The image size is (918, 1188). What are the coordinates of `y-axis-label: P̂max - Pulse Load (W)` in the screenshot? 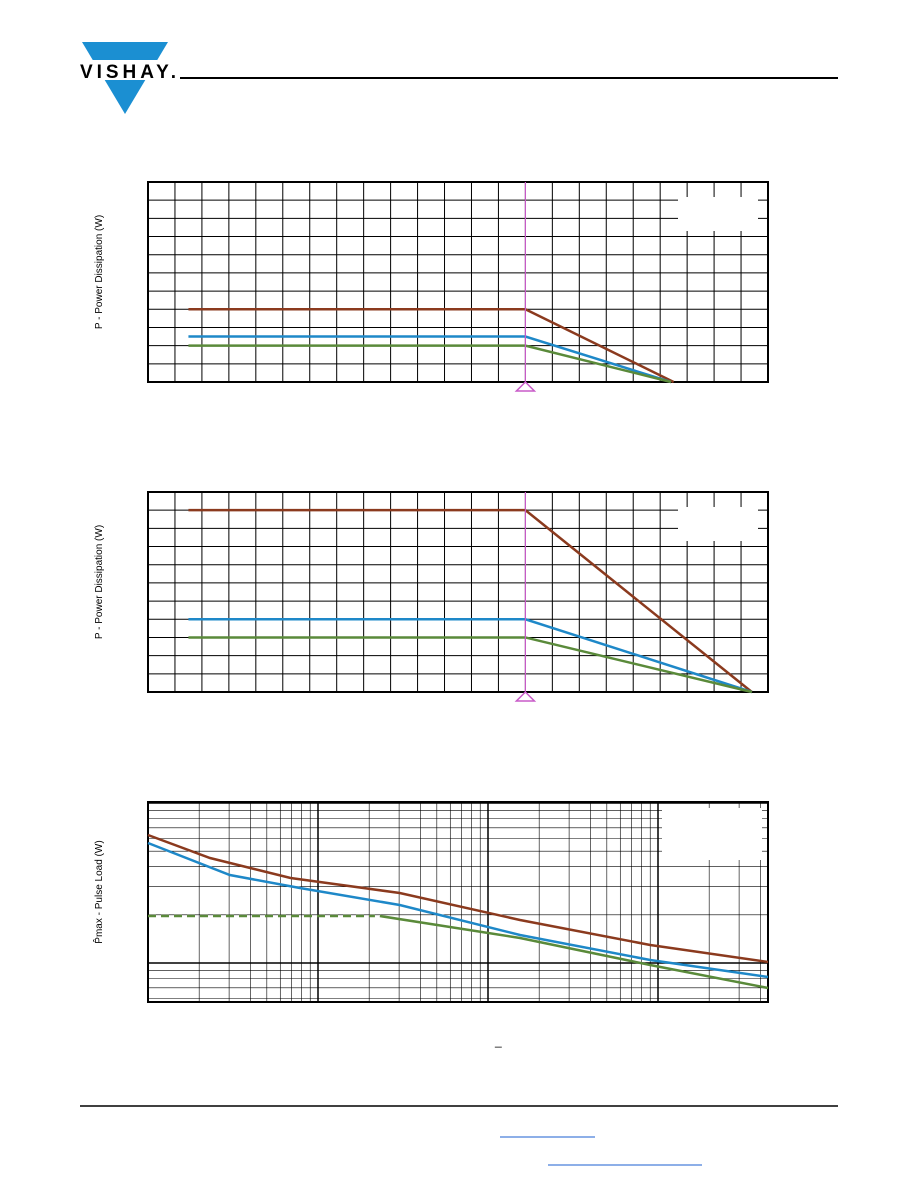 It's located at (98, 891).